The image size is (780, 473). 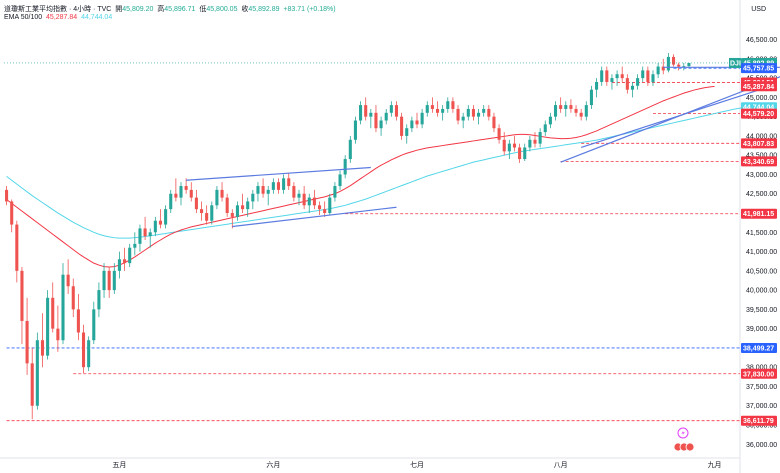 I want to click on x-tick-label: 九月, so click(x=715, y=464).